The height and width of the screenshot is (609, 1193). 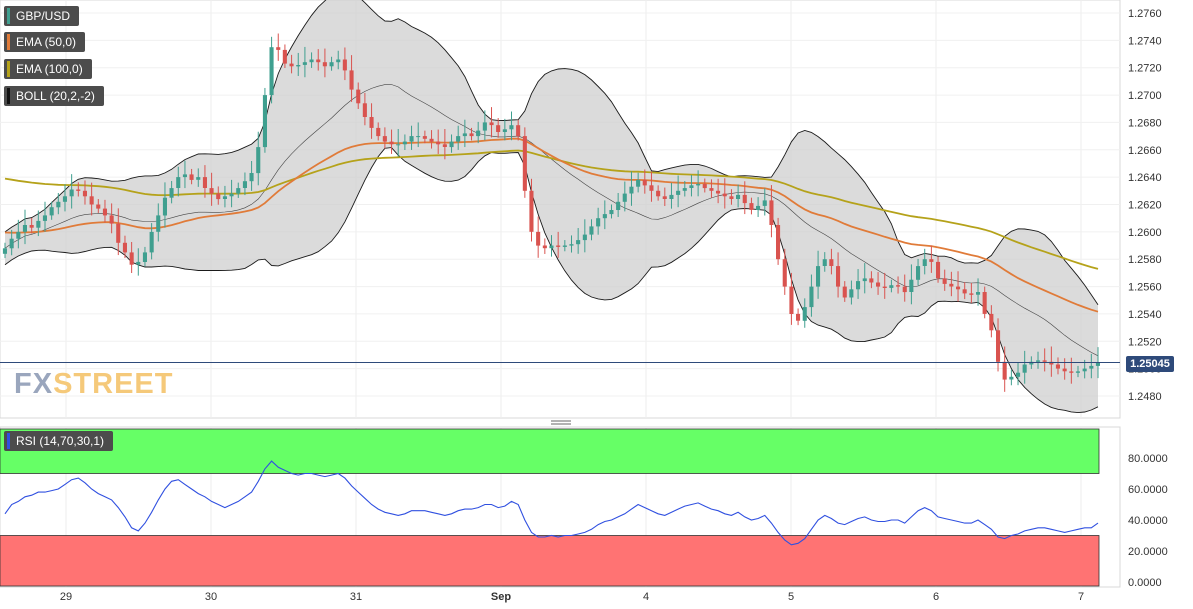 I want to click on legend-ema50: EMA (50,0), so click(x=45, y=42).